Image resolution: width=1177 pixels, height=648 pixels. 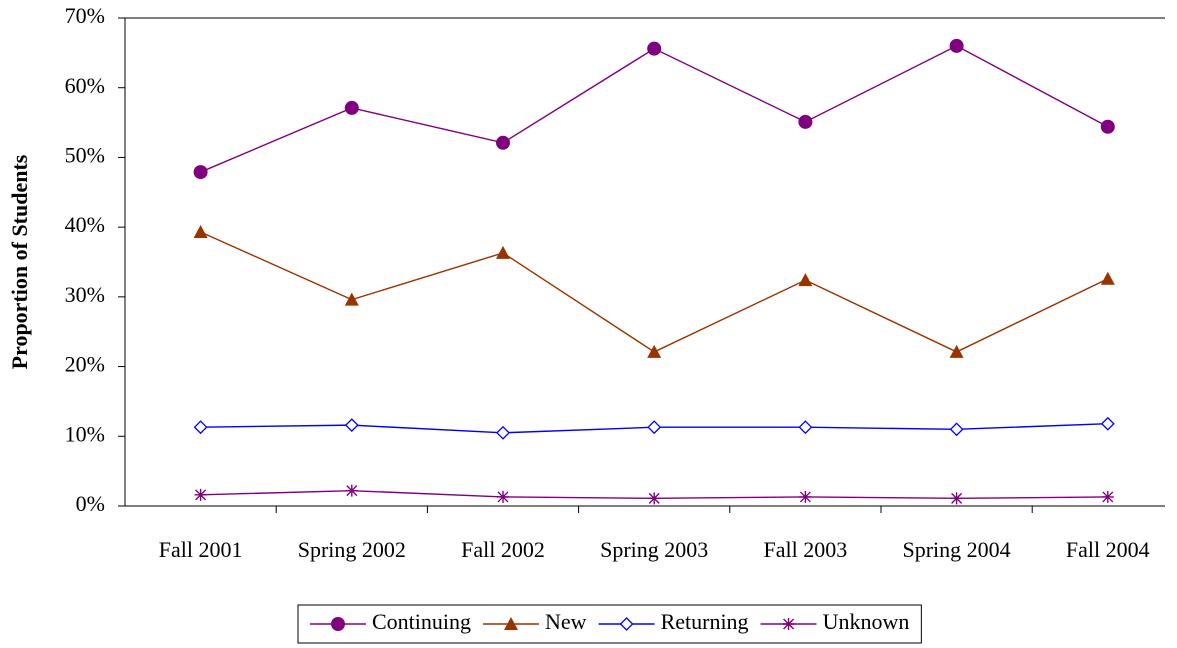 What do you see at coordinates (19, 261) in the screenshot?
I see `y-axis-title: Proportion of Students` at bounding box center [19, 261].